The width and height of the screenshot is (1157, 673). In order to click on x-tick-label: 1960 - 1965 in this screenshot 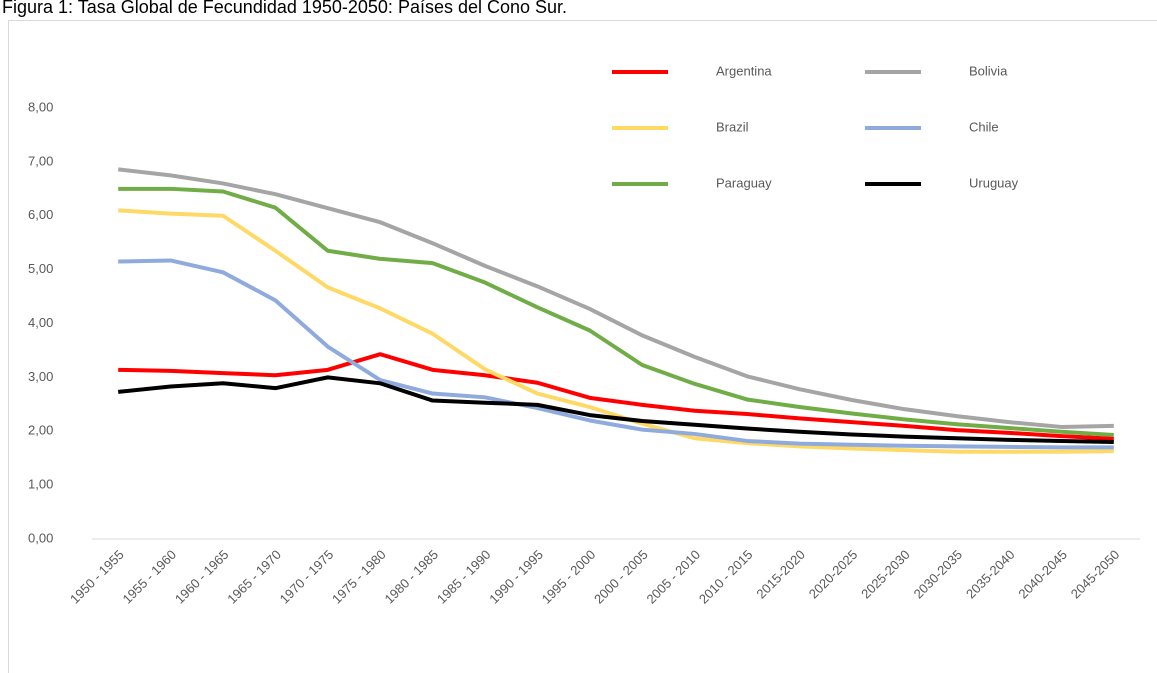, I will do `click(202, 577)`.